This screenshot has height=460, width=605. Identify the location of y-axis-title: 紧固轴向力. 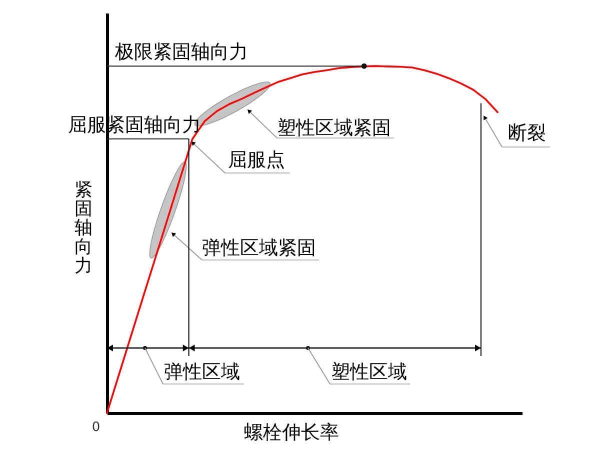
(83, 228).